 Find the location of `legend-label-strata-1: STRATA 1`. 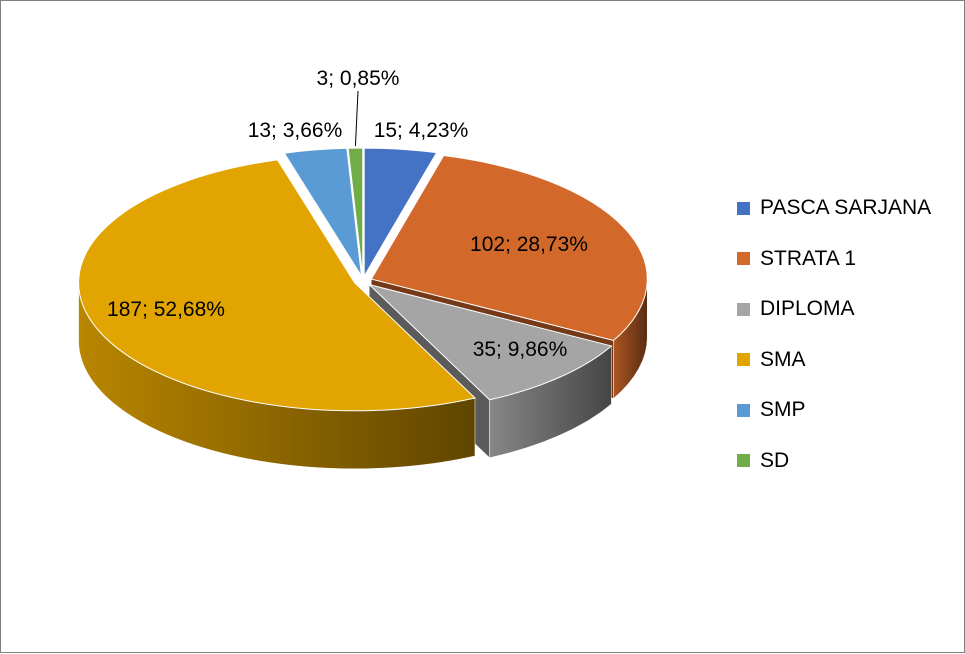

legend-label-strata-1: STRATA 1 is located at coordinates (808, 258).